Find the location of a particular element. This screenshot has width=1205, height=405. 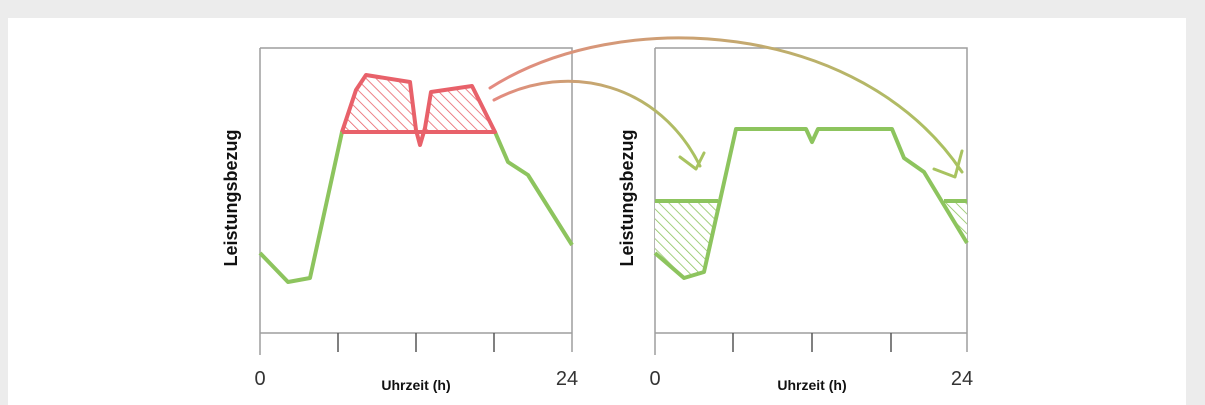

left-x-end: 24 is located at coordinates (567, 379).